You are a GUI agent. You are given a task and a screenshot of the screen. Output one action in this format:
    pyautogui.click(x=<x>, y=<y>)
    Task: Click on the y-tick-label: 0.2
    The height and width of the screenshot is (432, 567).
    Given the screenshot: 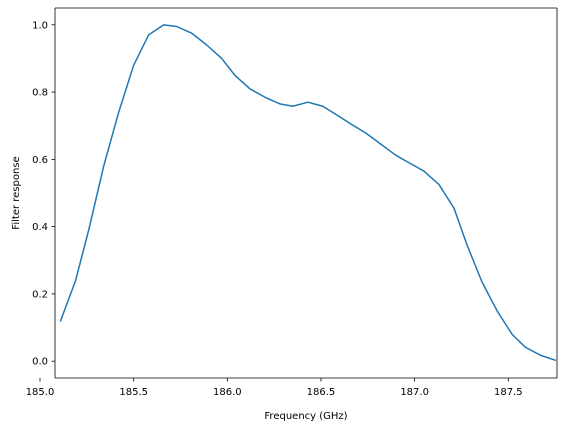 What is the action you would take?
    pyautogui.click(x=40, y=294)
    